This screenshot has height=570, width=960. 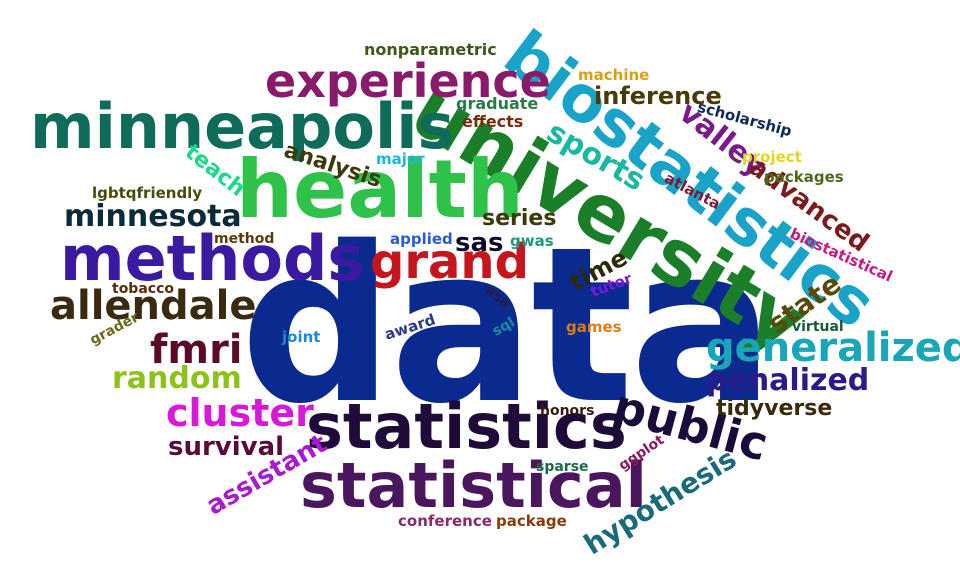 I want to click on word-penalized: penalized, so click(x=788, y=380).